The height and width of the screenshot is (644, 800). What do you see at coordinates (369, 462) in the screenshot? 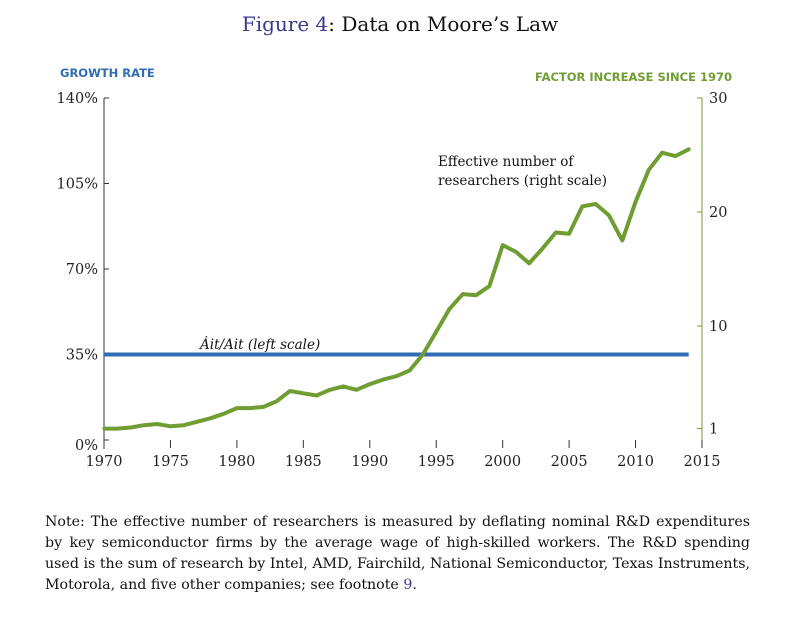
I see `x-tick-label: 1990` at bounding box center [369, 462].